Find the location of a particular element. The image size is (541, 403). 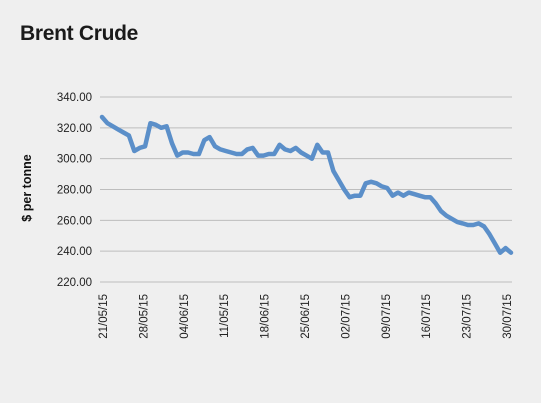

x-tick-label: 30/07/15 is located at coordinates (508, 316).